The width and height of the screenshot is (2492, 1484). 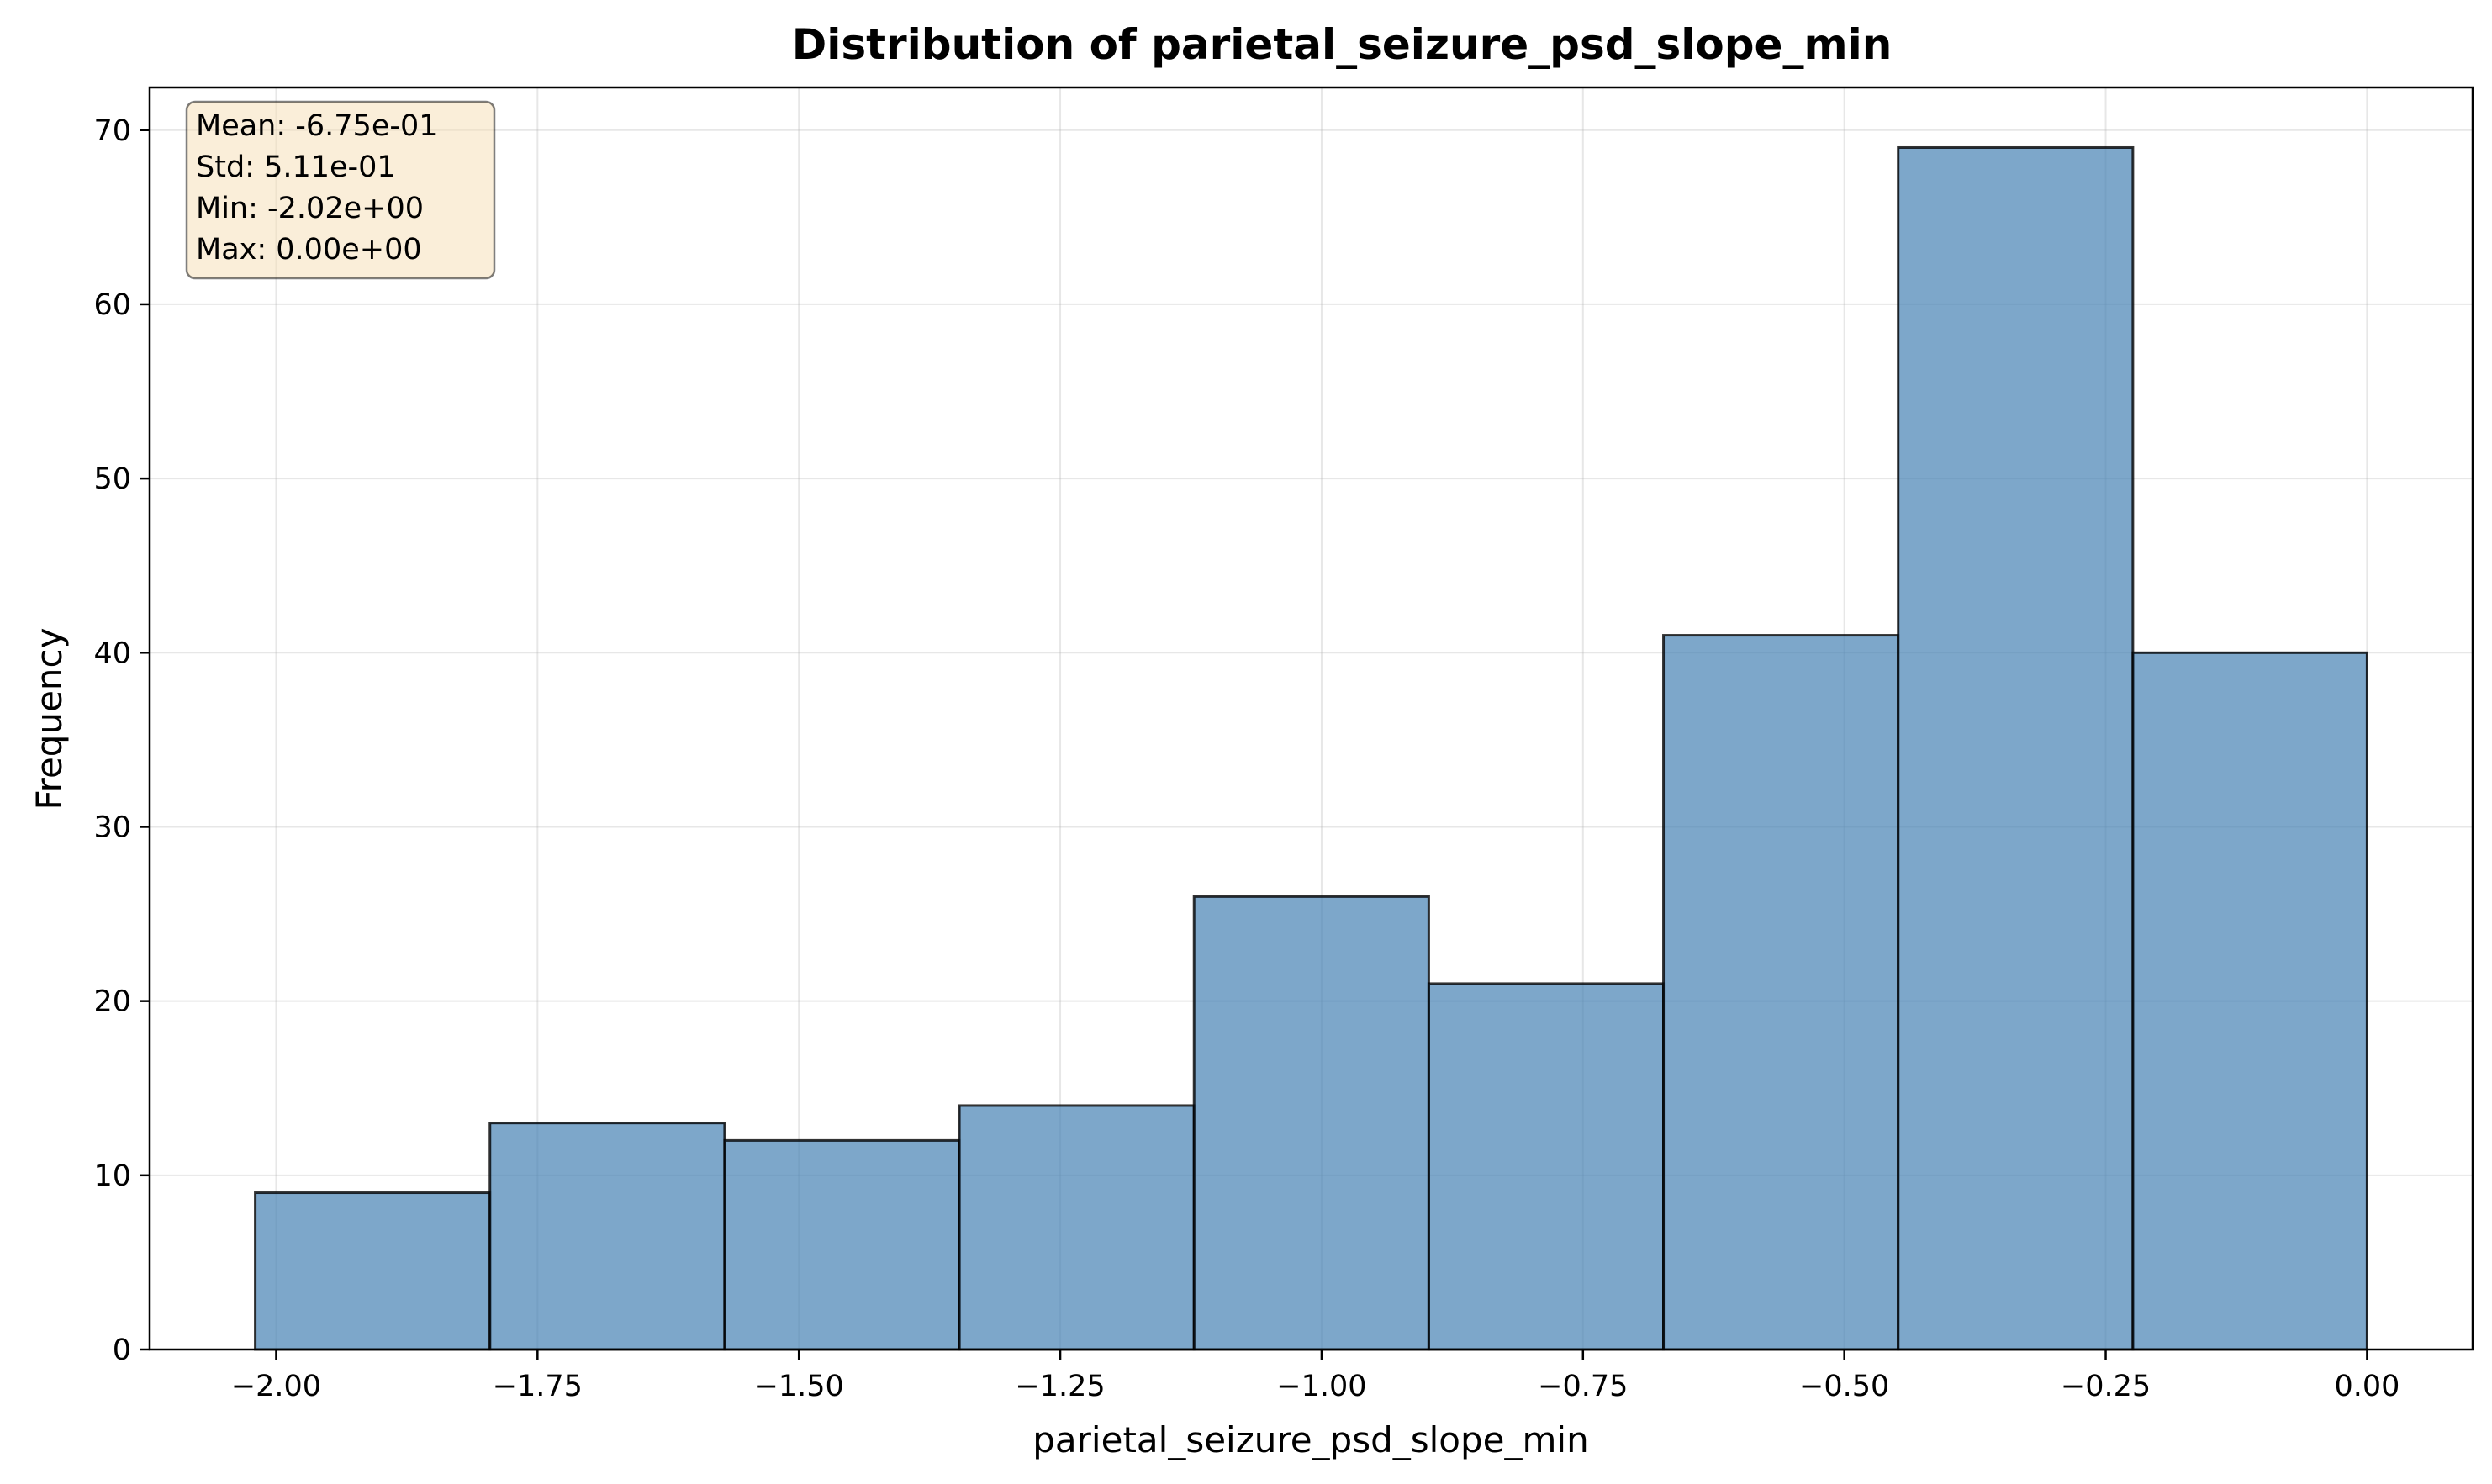 What do you see at coordinates (112, 653) in the screenshot?
I see `y-tick-label: 40` at bounding box center [112, 653].